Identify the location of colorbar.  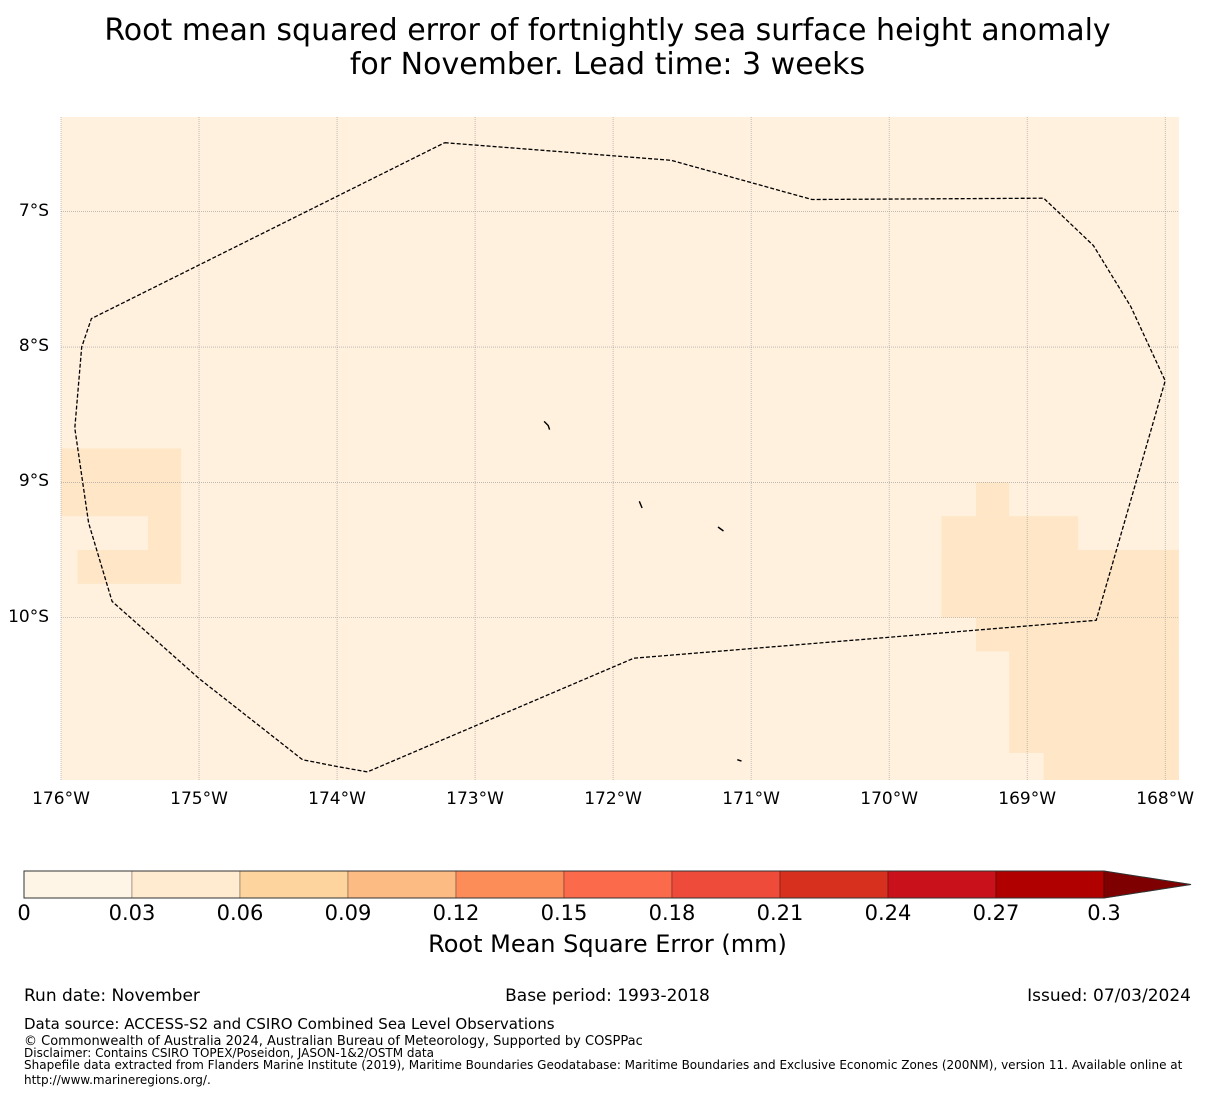
(607, 884).